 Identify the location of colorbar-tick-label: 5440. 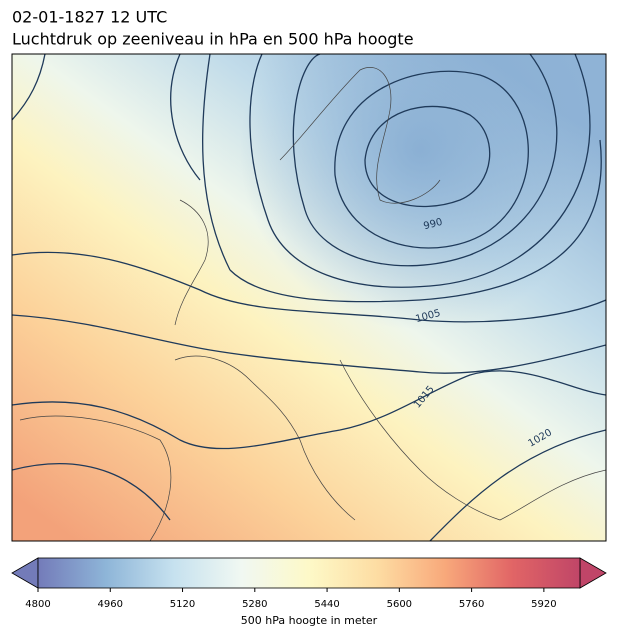
(326, 604).